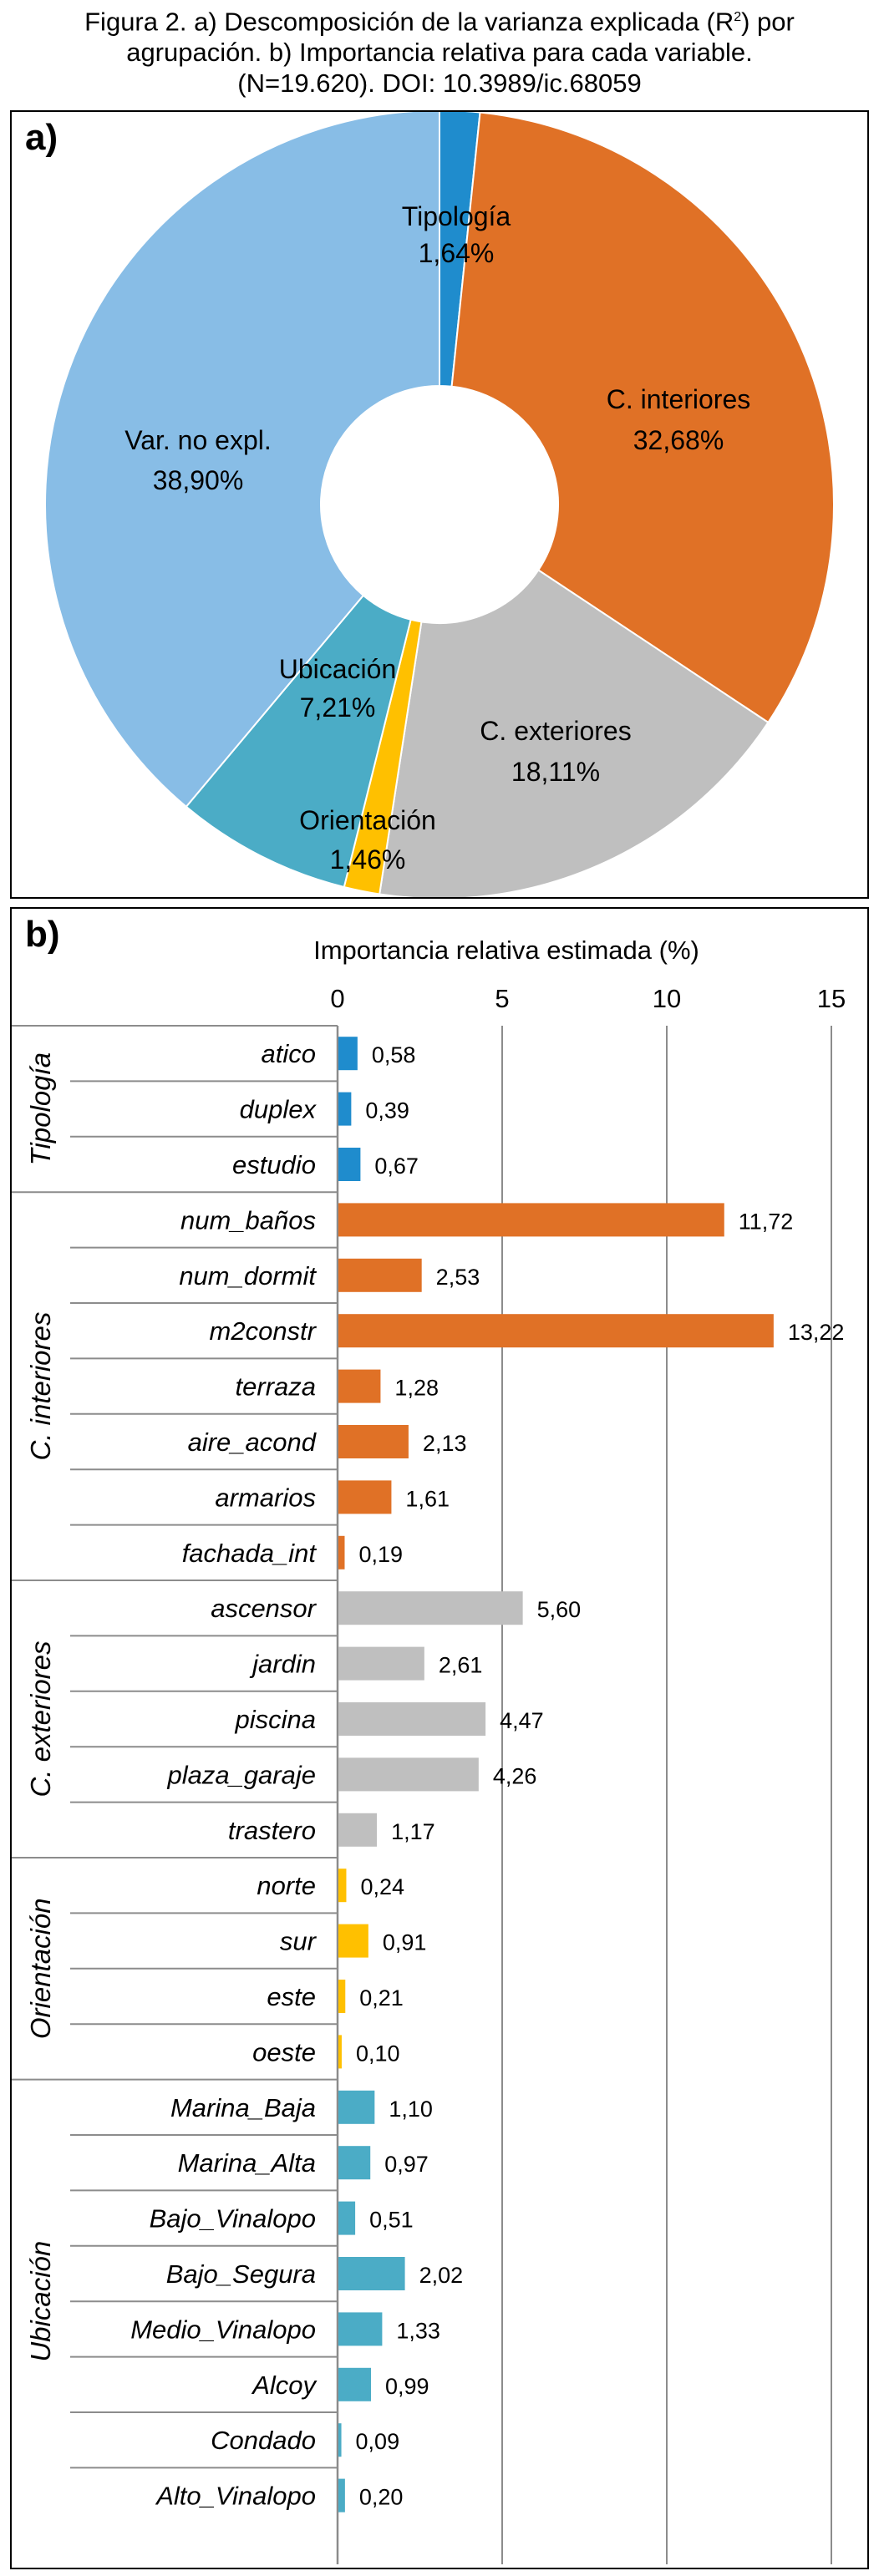 This screenshot has height=2576, width=879. Describe the element at coordinates (242, 459) in the screenshot. I see `slice-var-no-expl` at that location.